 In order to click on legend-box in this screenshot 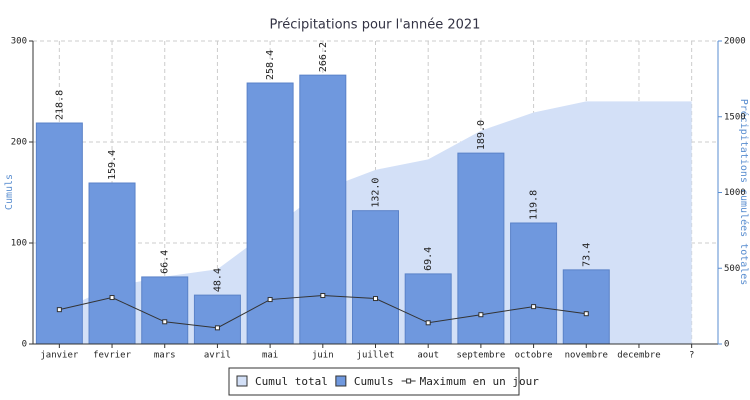, I will do `click(374, 381)`.